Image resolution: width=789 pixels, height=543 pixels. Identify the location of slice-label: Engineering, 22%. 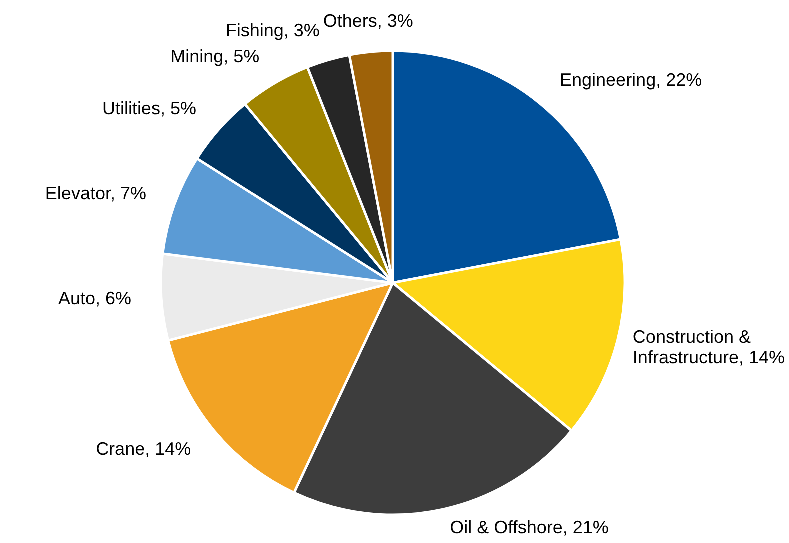
(631, 80).